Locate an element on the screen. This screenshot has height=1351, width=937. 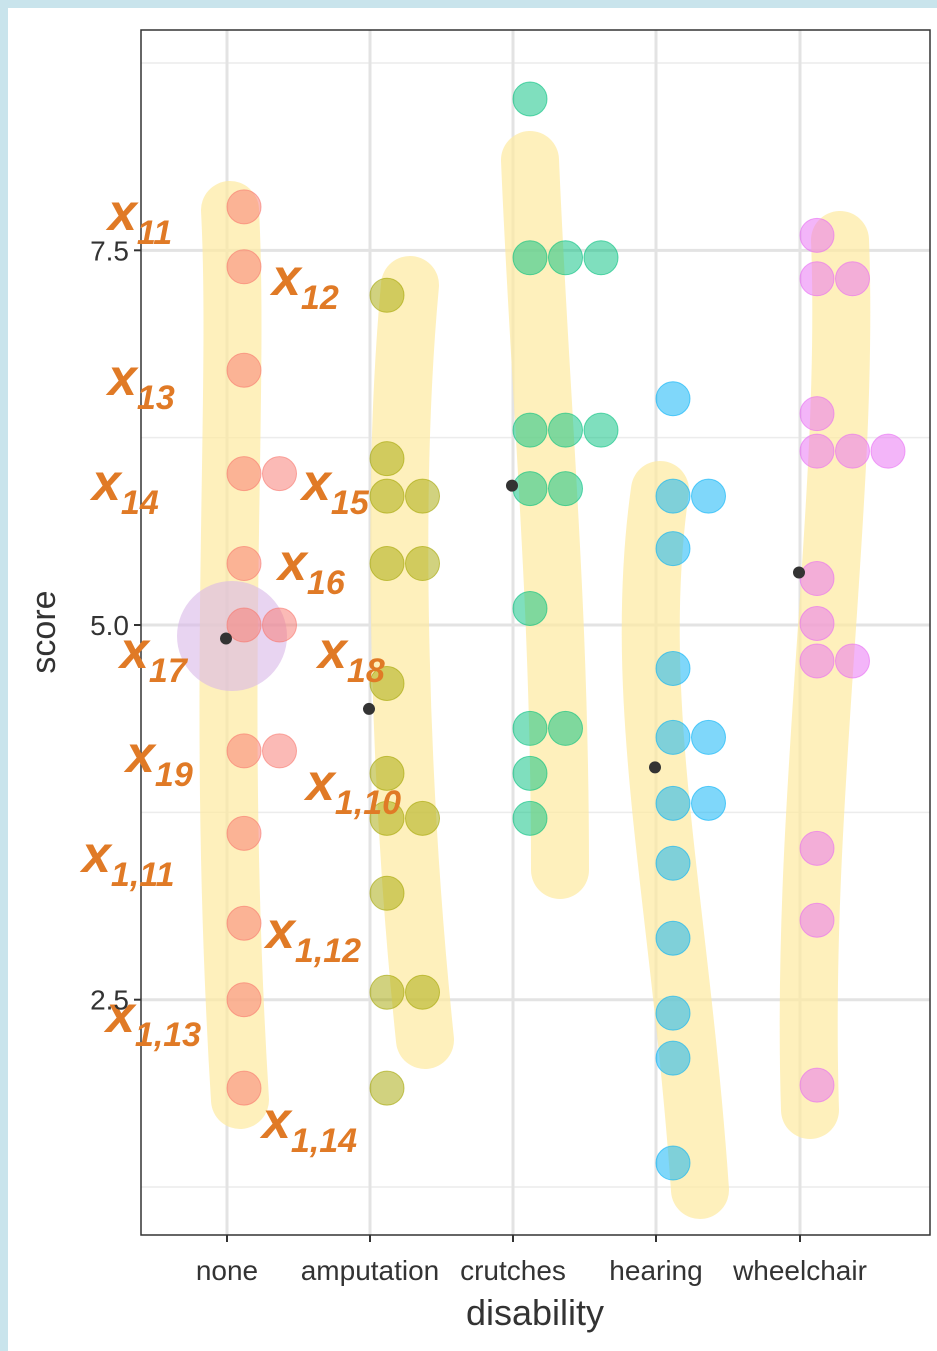
annotation: x1,12 is located at coordinates (312, 936).